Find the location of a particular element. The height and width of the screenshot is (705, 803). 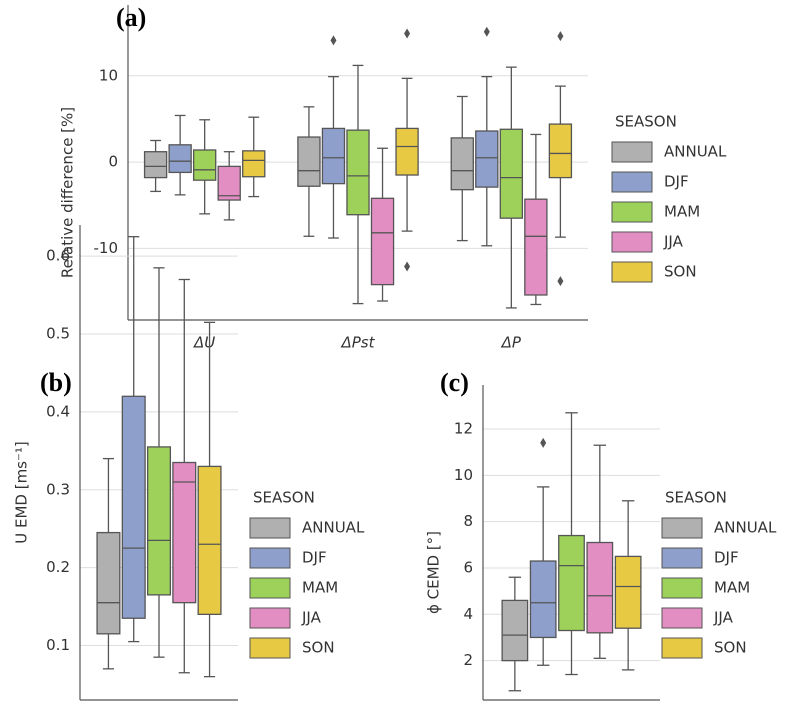

y-tick-label: 0.5 is located at coordinates (58, 334).